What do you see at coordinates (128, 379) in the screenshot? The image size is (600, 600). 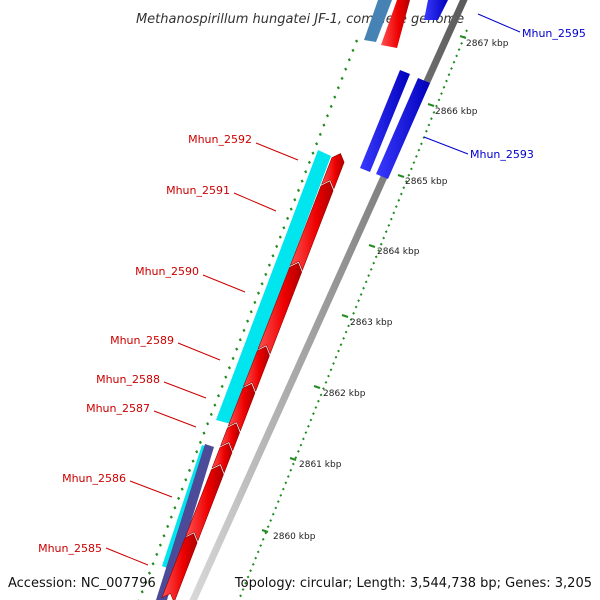 I see `gene-label-mhun-2588: Mhun_2588` at bounding box center [128, 379].